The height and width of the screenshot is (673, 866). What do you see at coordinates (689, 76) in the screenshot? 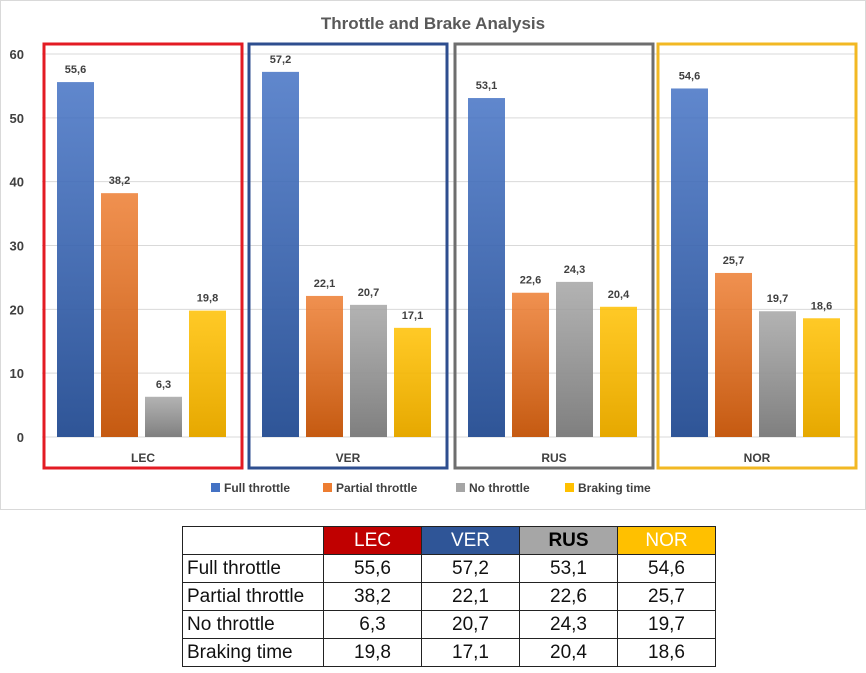
I see `data-label: 54,6` at bounding box center [689, 76].